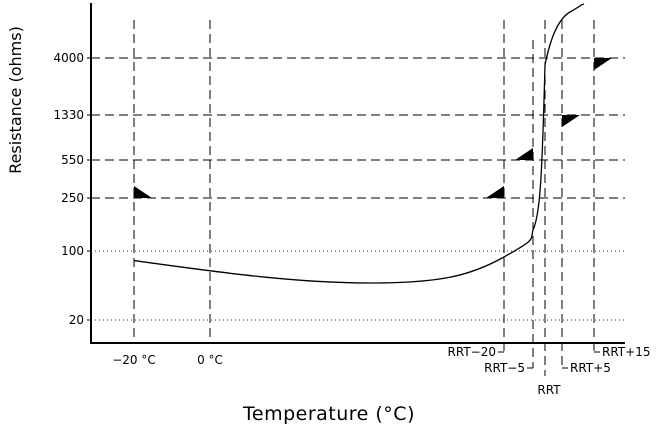 Image resolution: width=662 pixels, height=427 pixels. Describe the element at coordinates (134, 360) in the screenshot. I see `marker-label-m20: −20 °C` at that location.